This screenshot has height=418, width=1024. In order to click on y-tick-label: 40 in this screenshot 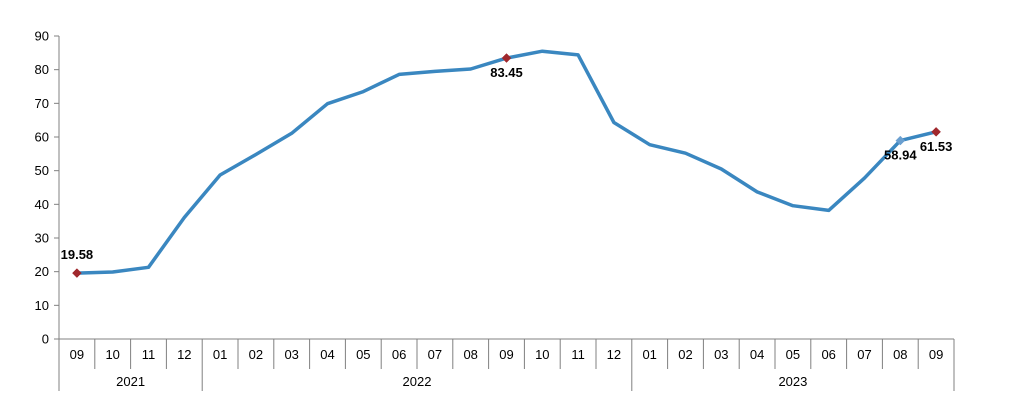, I will do `click(42, 204)`.